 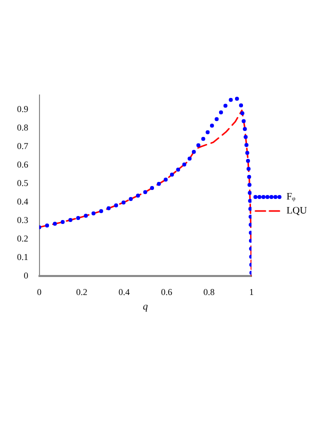 What do you see at coordinates (23, 201) in the screenshot?
I see `y-tick-label: 0.4` at bounding box center [23, 201].